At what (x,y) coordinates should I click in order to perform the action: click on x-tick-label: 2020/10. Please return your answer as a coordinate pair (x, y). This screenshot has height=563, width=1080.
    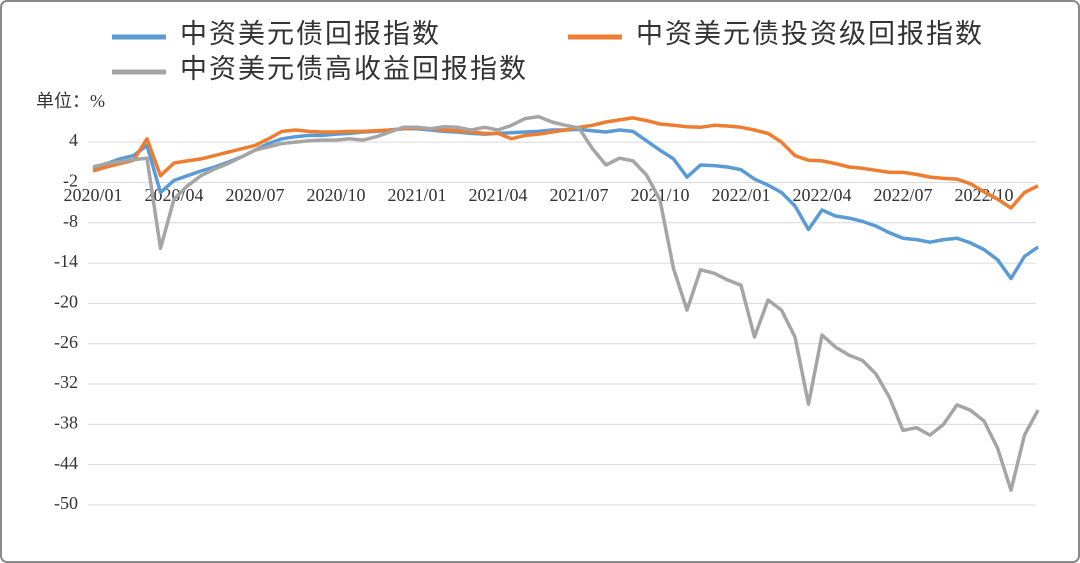
    Looking at the image, I should click on (335, 195).